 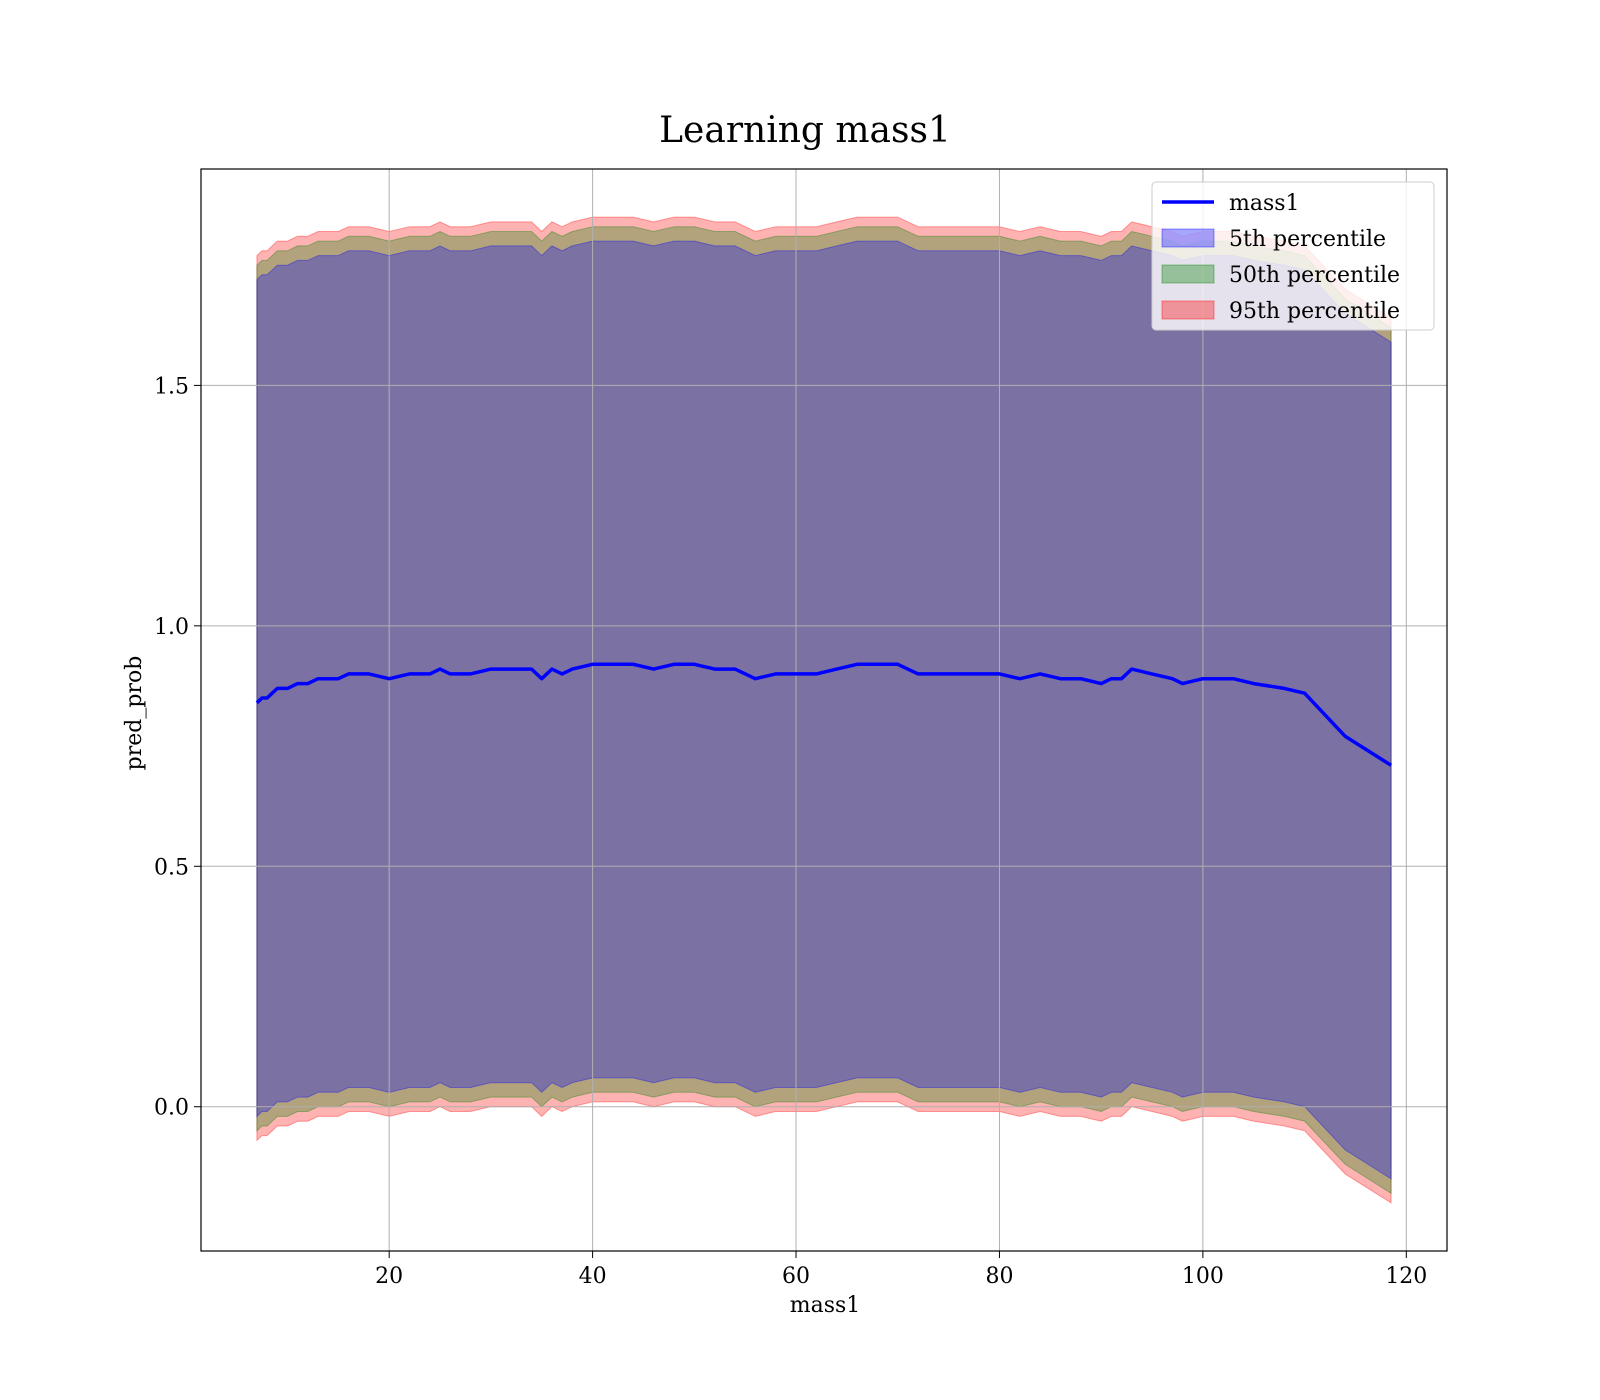 What do you see at coordinates (171, 627) in the screenshot?
I see `y-tick-label: 1.0` at bounding box center [171, 627].